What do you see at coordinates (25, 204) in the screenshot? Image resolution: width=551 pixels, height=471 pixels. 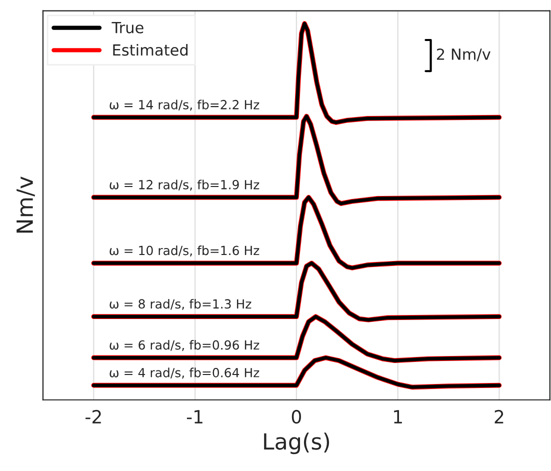 I see `y-axis-title: Nm/v` at bounding box center [25, 204].